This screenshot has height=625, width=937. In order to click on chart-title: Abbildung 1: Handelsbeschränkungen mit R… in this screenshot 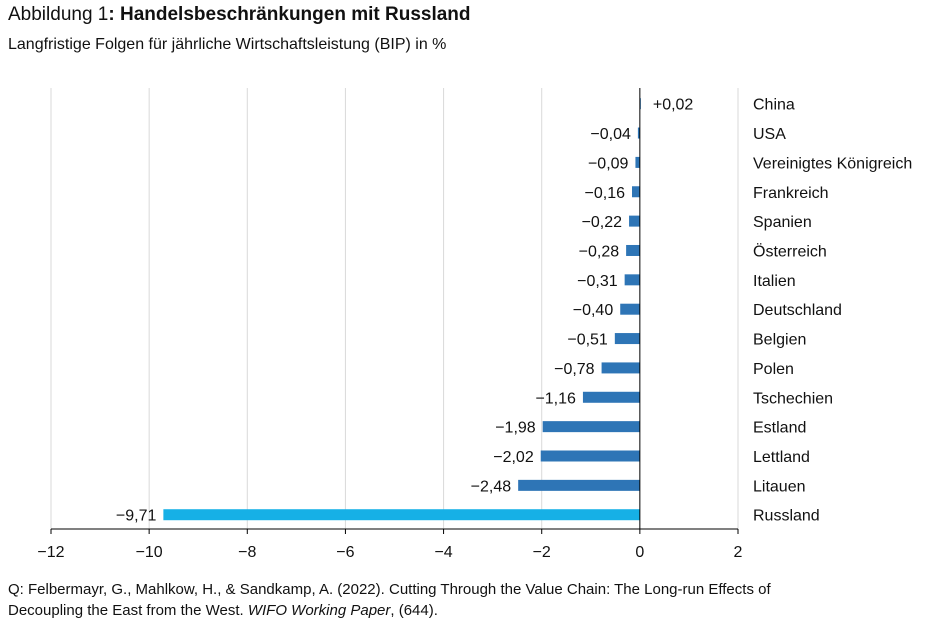, I will do `click(239, 15)`.